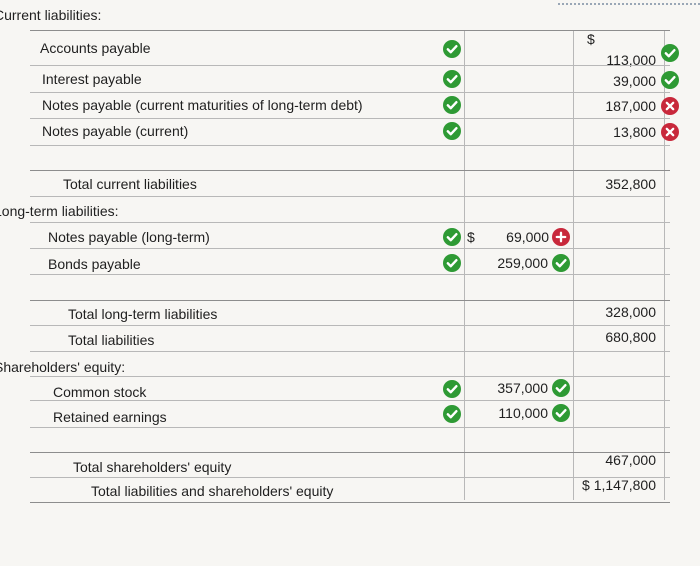  I want to click on grand-total-value: $ 1,147,800, so click(619, 485).